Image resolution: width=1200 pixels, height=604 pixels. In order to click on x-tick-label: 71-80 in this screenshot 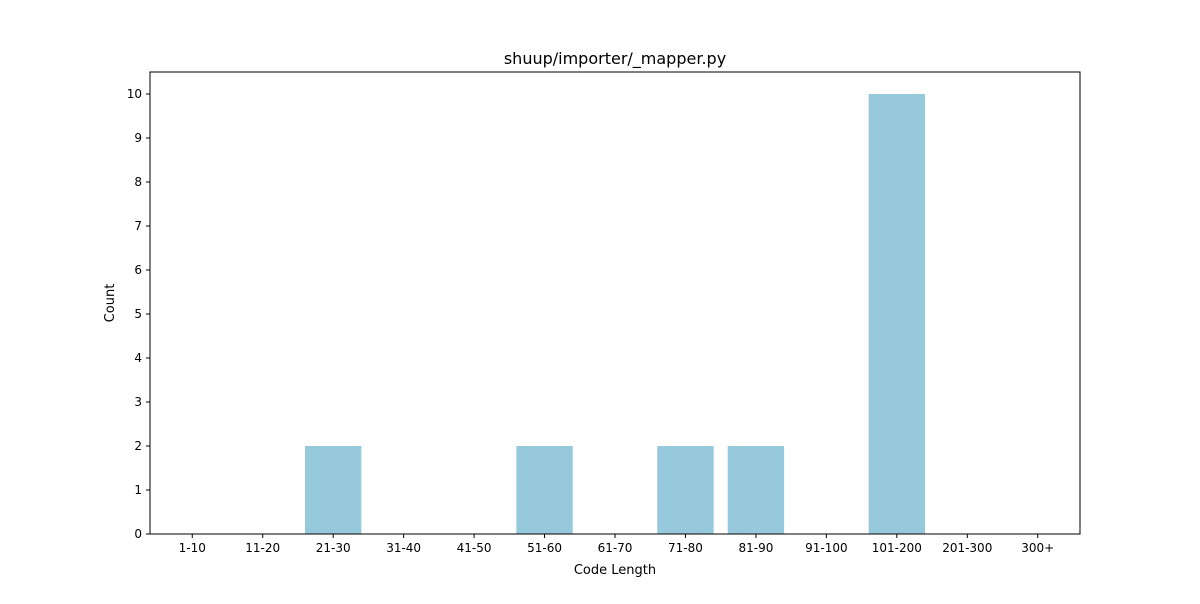, I will do `click(685, 548)`.